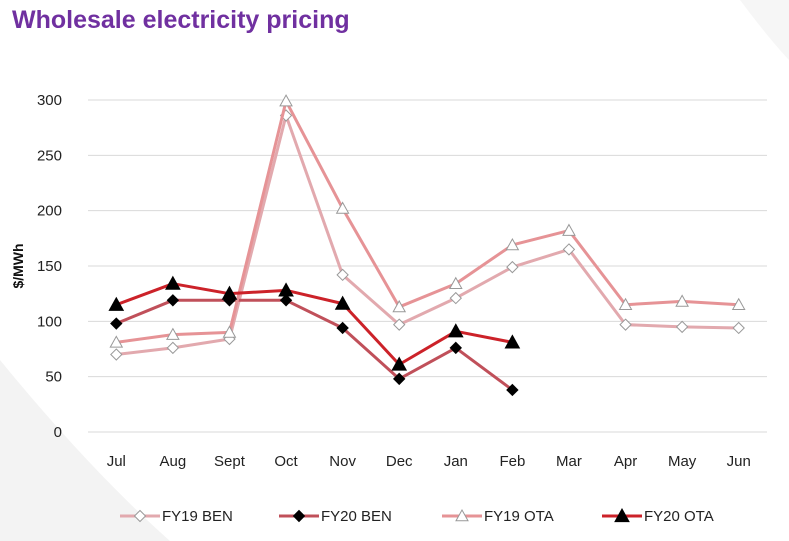 This screenshot has width=789, height=541. What do you see at coordinates (116, 461) in the screenshot?
I see `x-tick-label: Jul` at bounding box center [116, 461].